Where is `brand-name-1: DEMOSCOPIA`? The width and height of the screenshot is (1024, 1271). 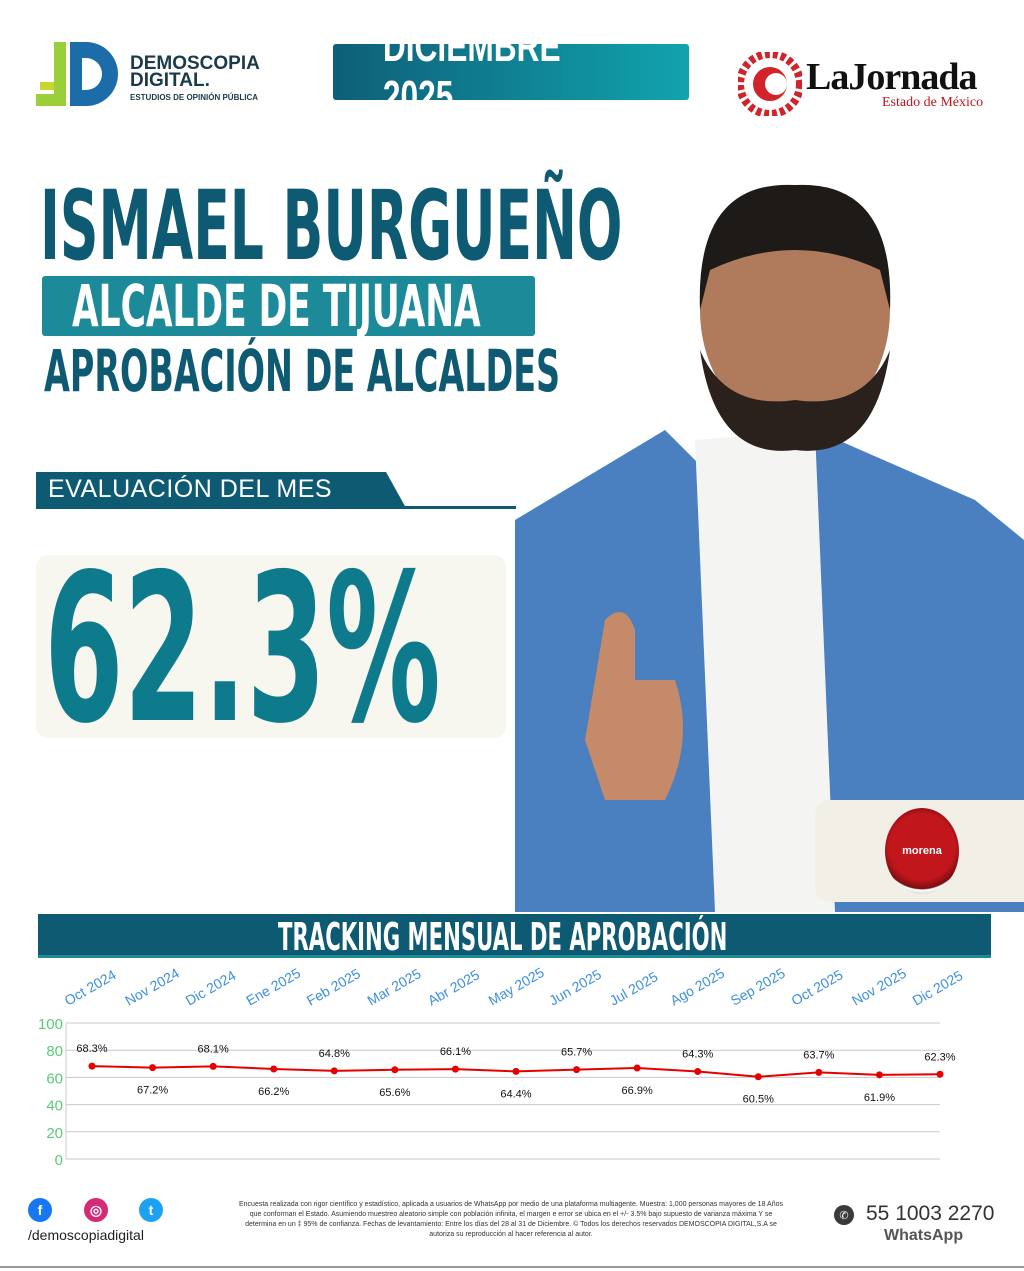 brand-name-1: DEMOSCOPIA is located at coordinates (195, 63).